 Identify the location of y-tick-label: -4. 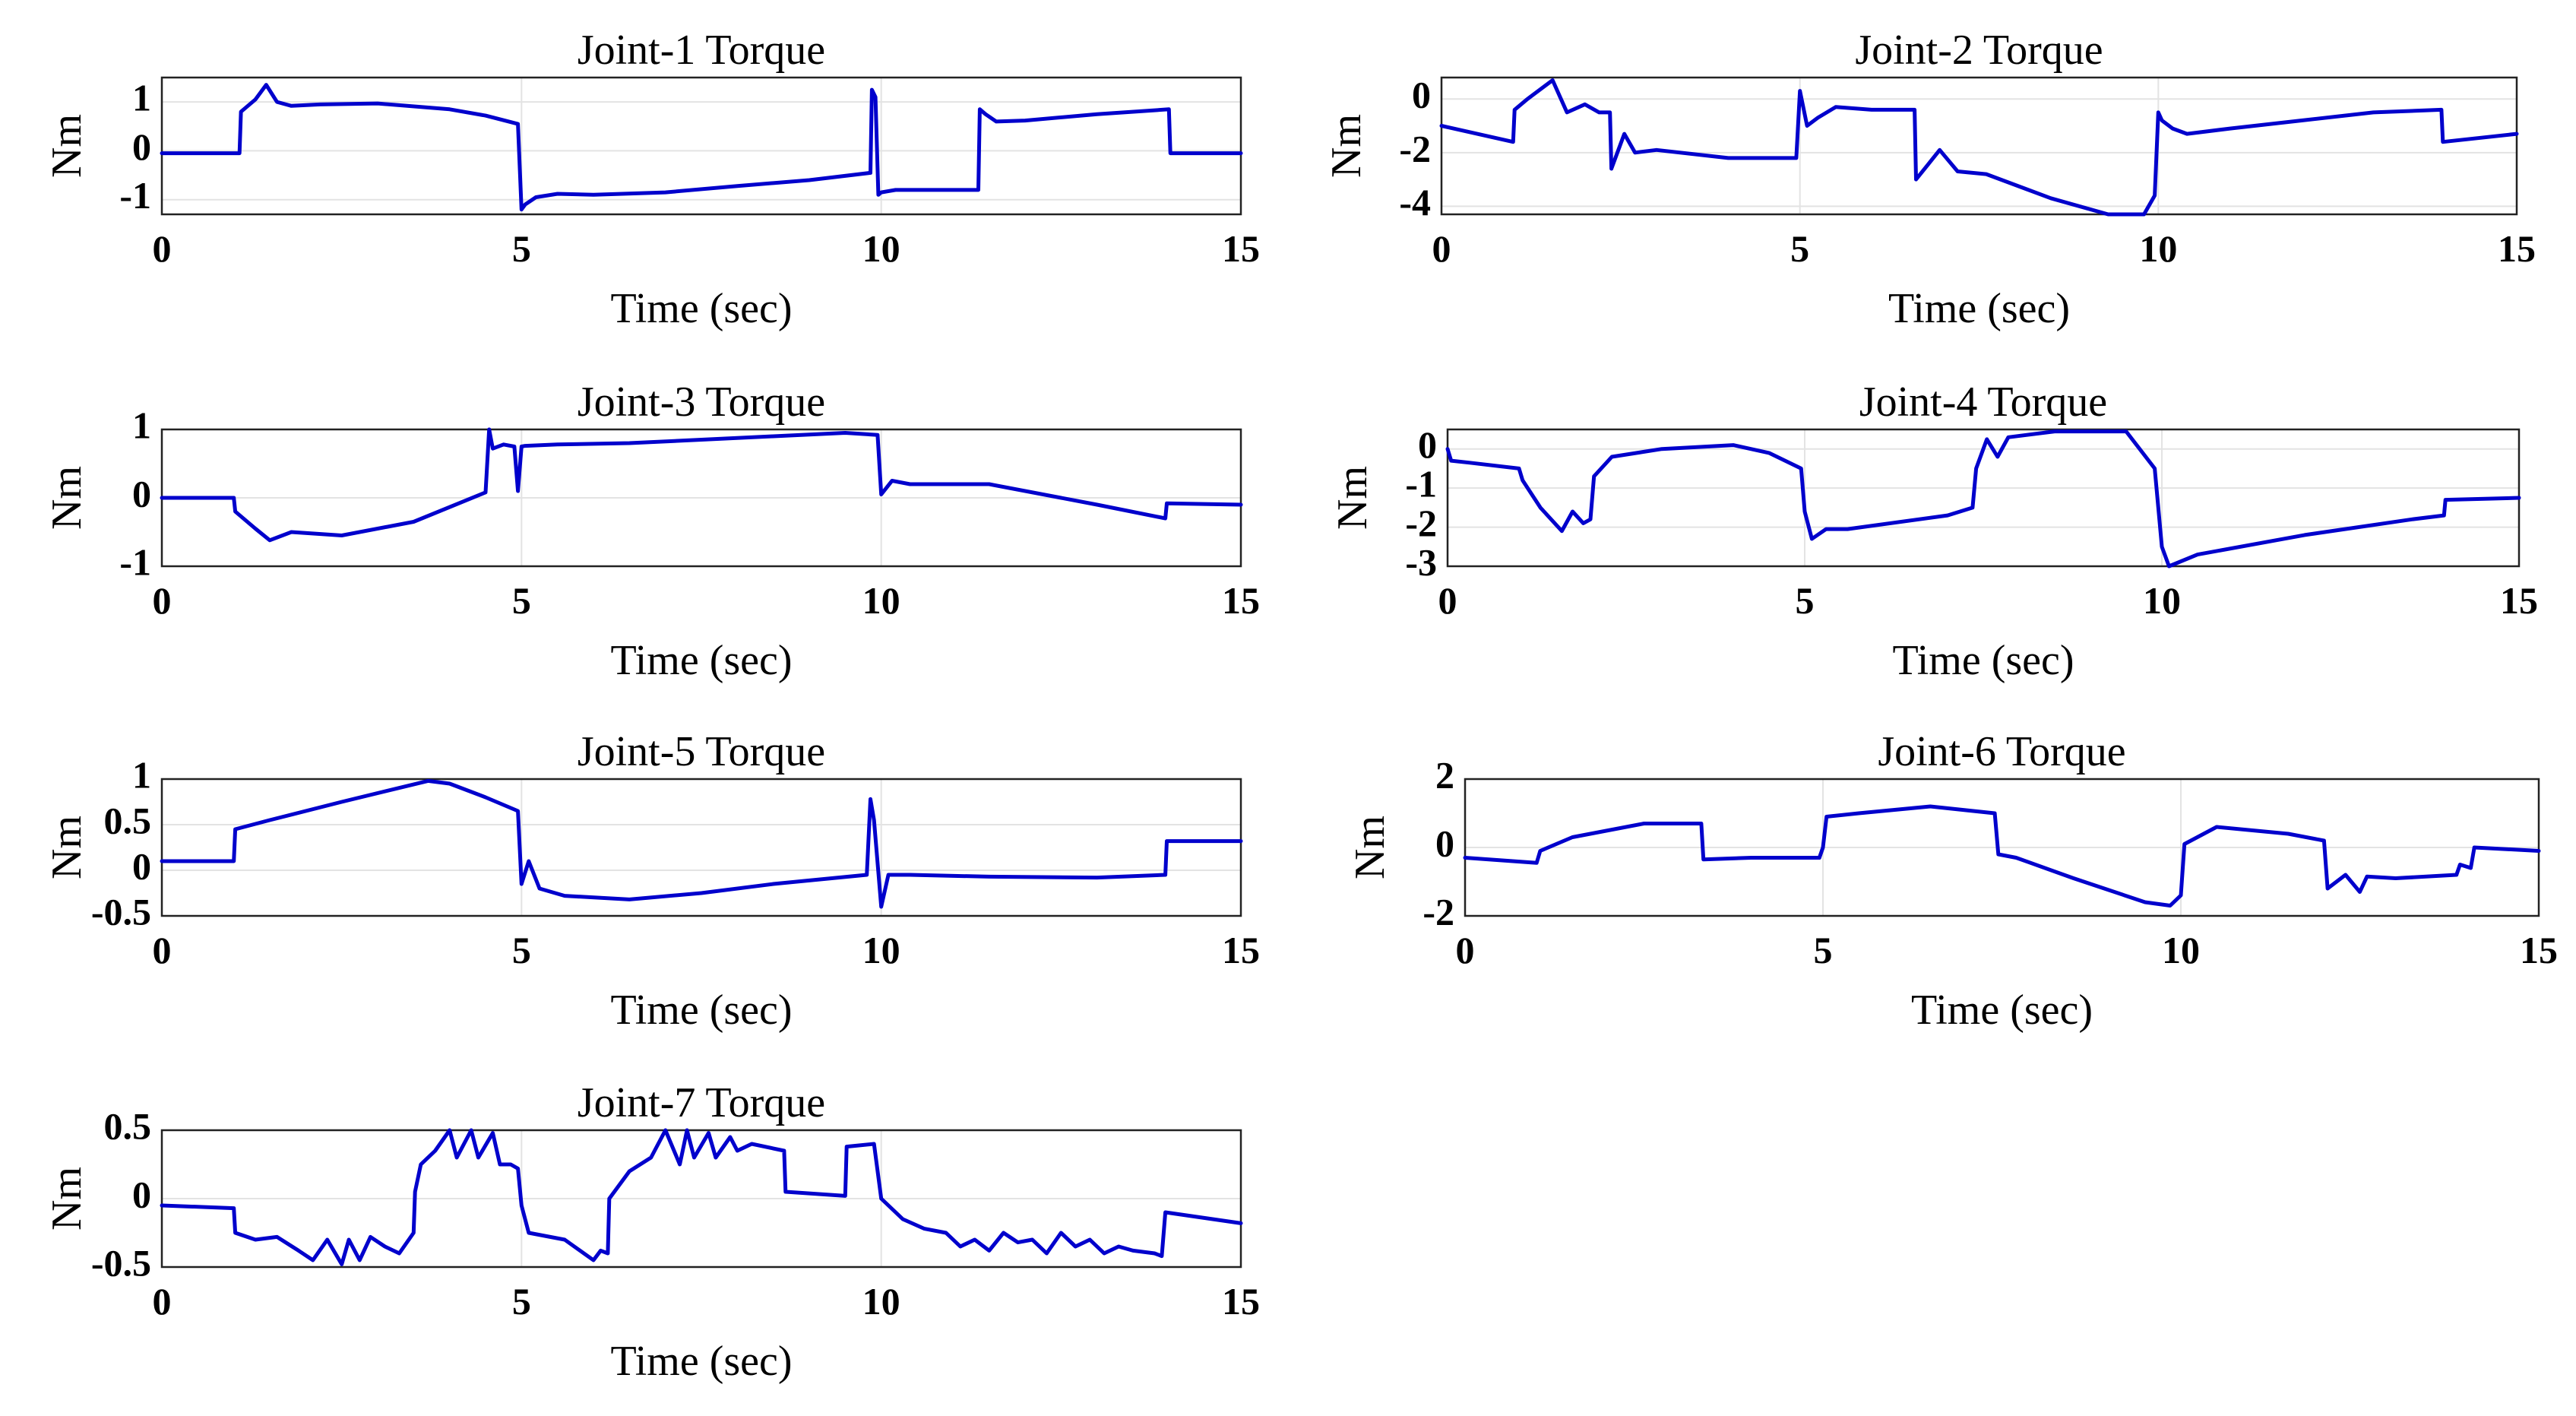
(1415, 202).